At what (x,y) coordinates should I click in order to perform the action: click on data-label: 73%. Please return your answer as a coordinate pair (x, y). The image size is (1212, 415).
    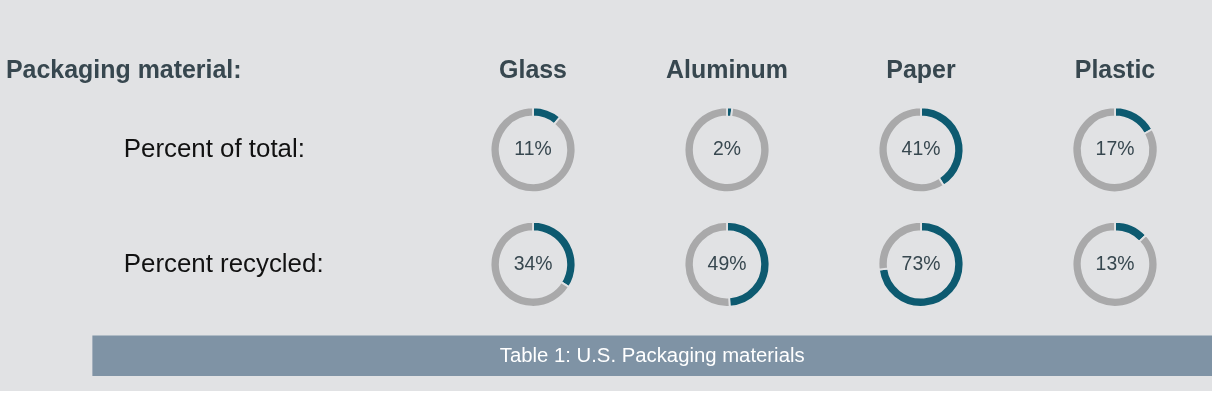
    Looking at the image, I should click on (921, 262).